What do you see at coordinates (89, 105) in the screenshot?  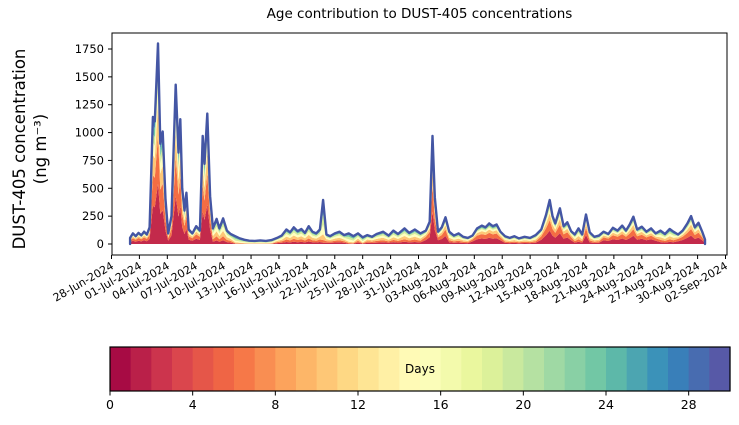 I see `y-tick-label: 1250` at bounding box center [89, 105].